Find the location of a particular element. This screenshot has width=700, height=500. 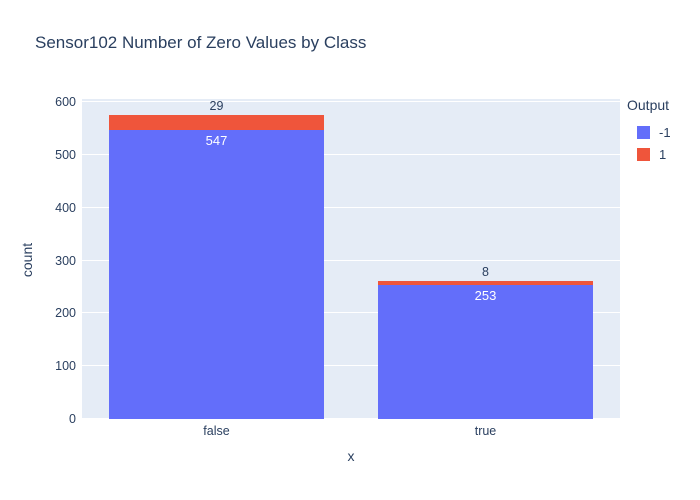

legend-title: Output is located at coordinates (648, 105).